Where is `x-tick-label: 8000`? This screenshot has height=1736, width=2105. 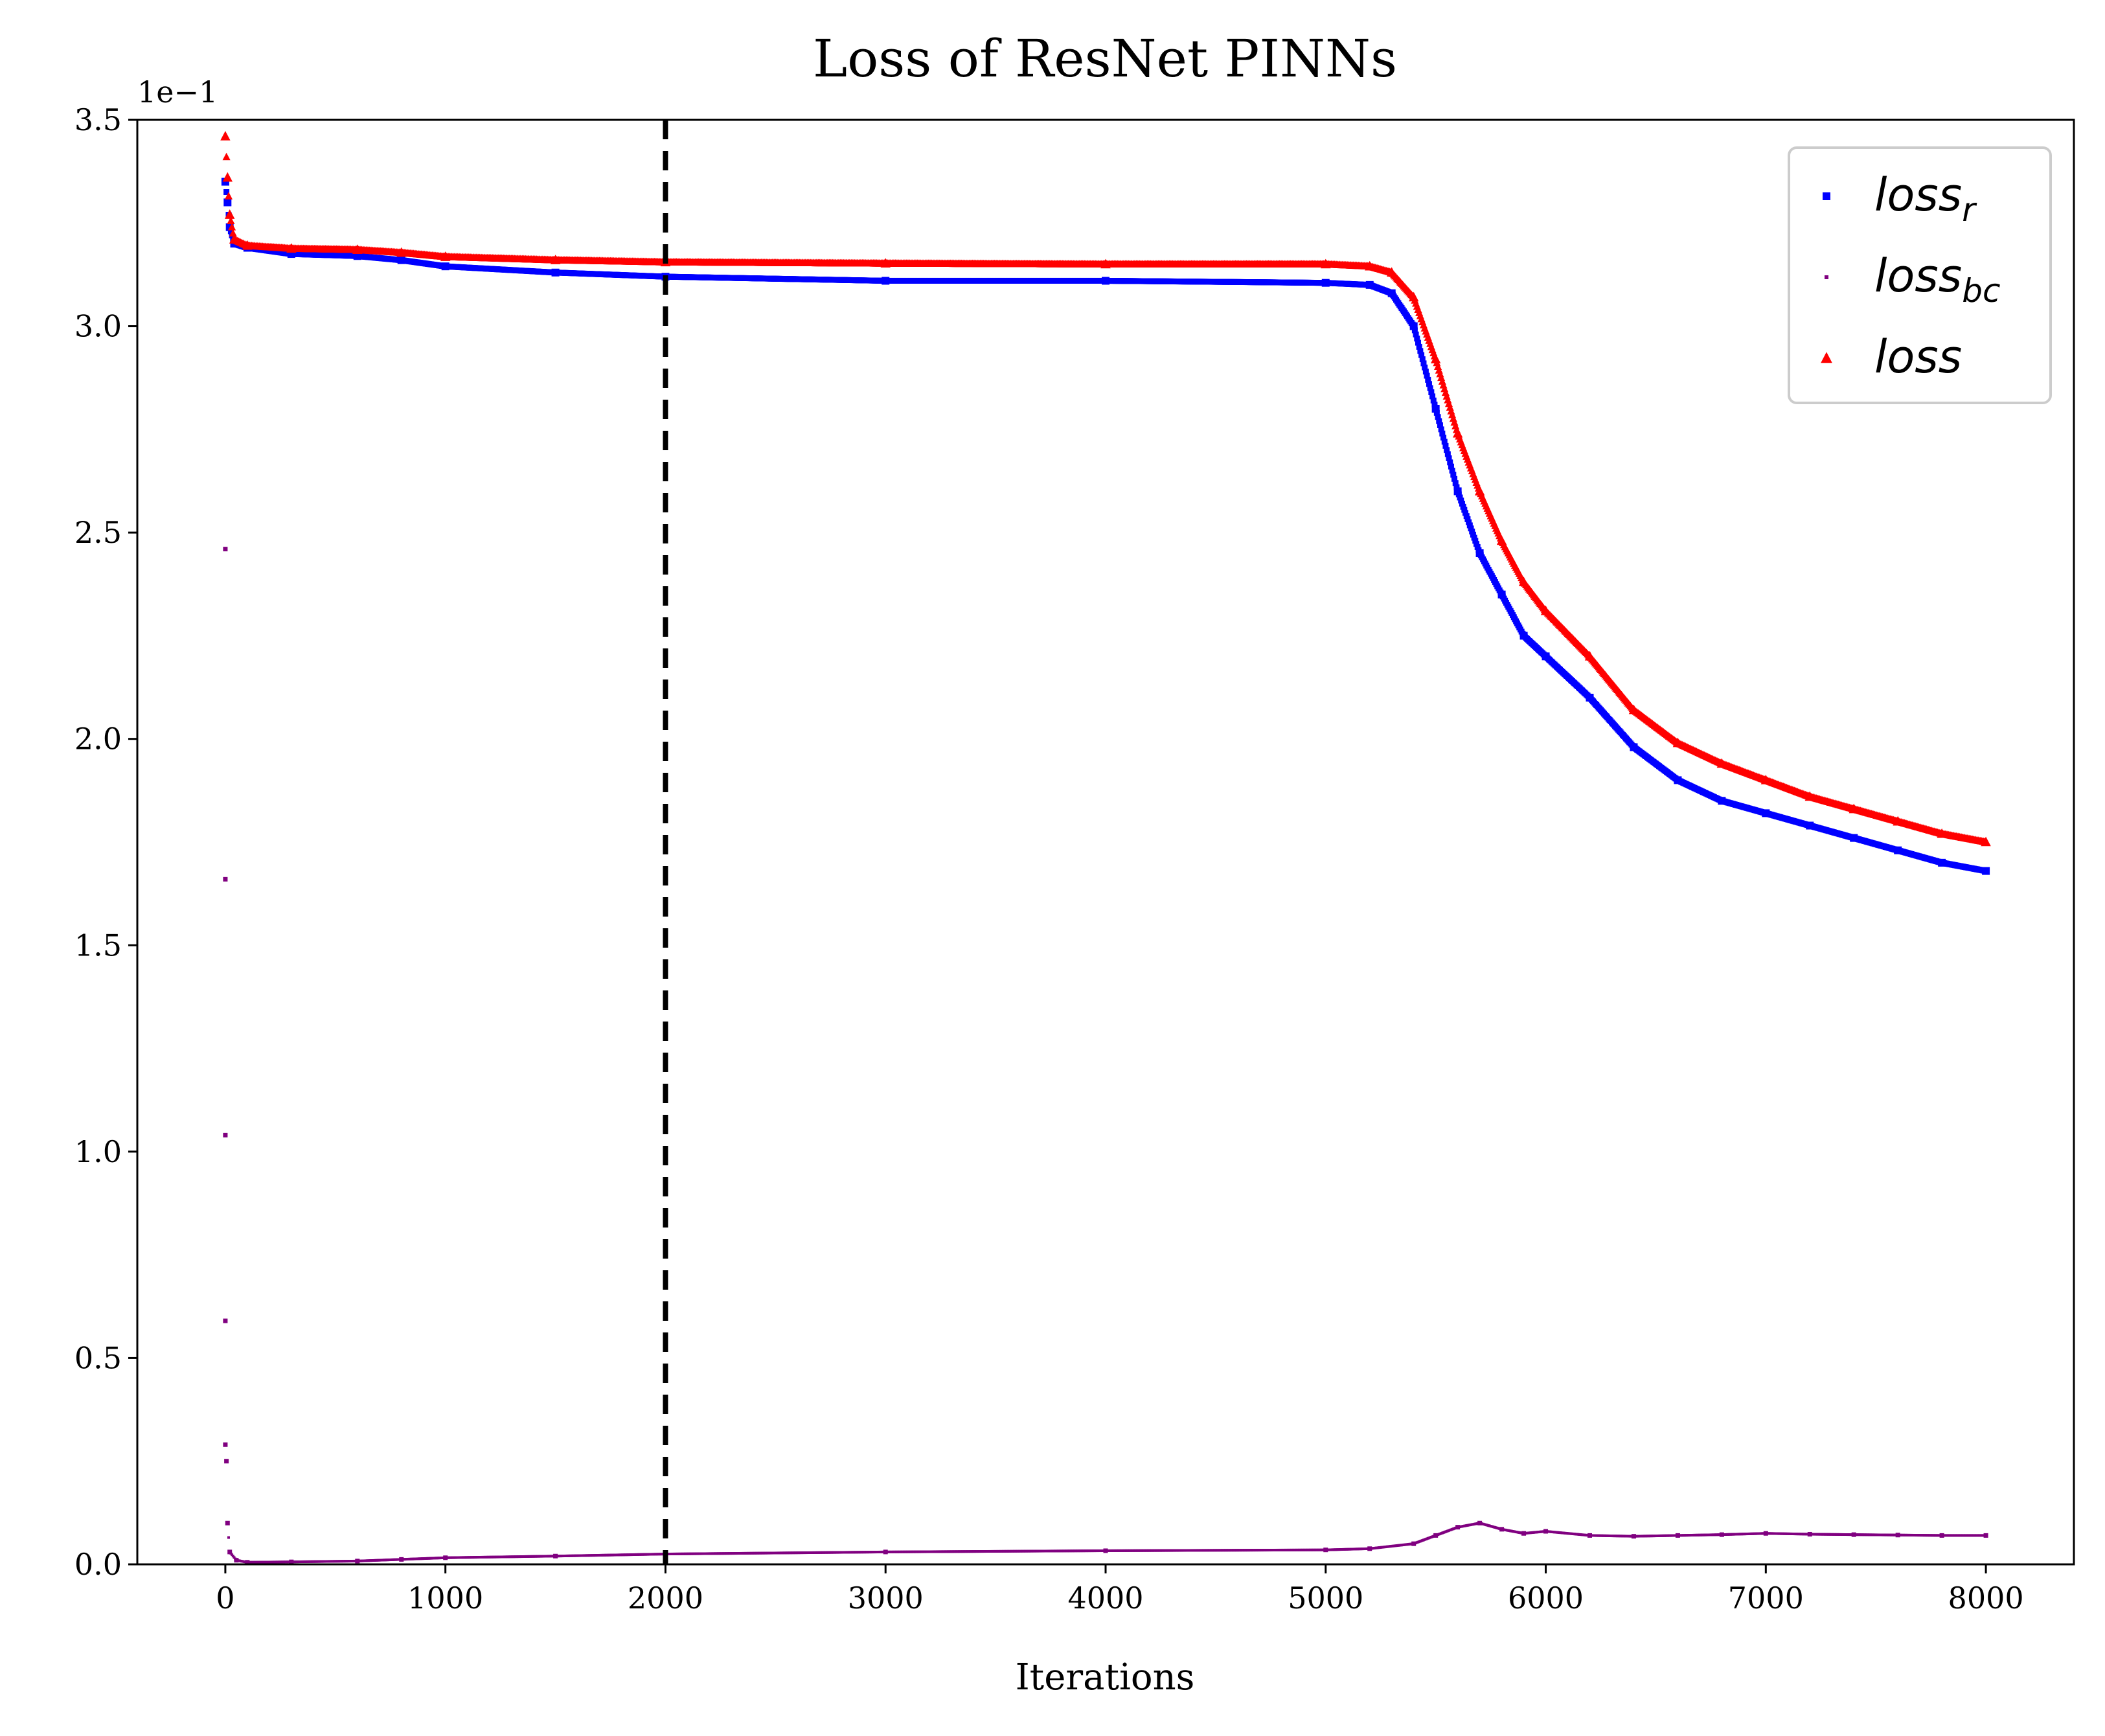
x-tick-label: 8000 is located at coordinates (1986, 1598).